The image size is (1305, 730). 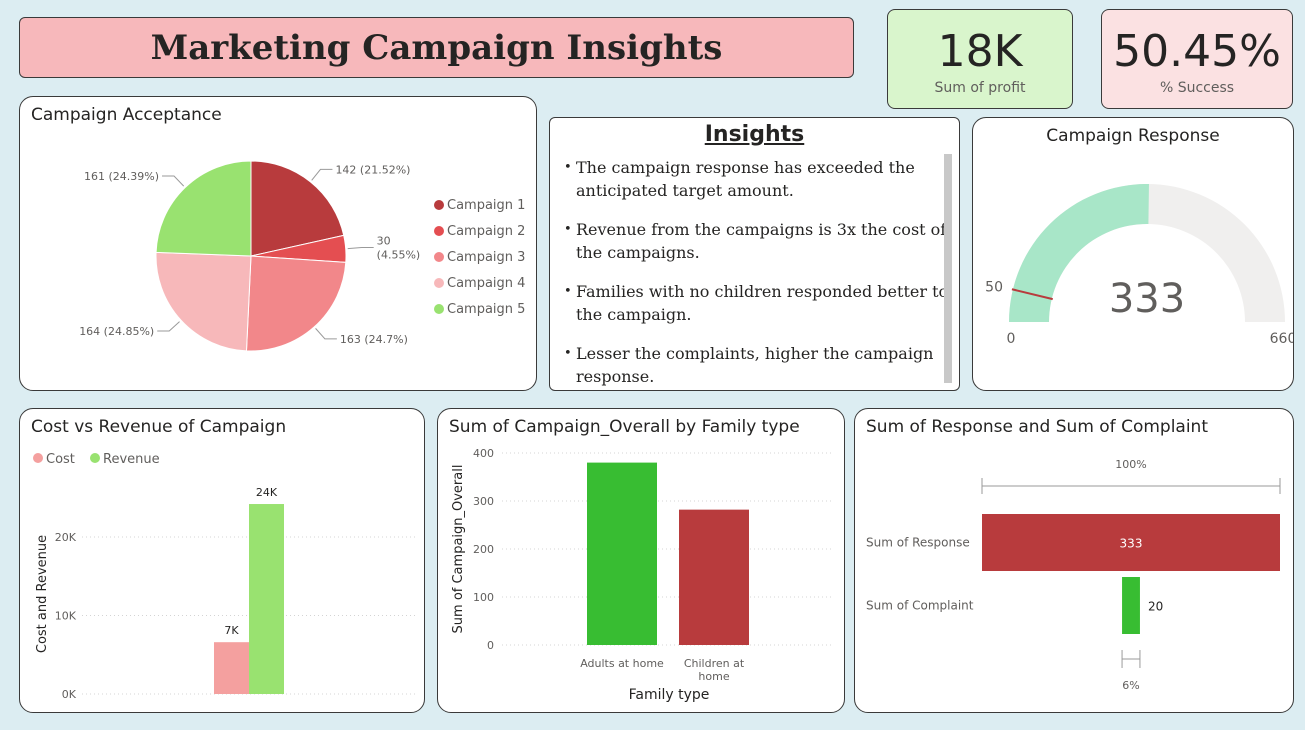 What do you see at coordinates (918, 543) in the screenshot?
I see `funnel-stage-label: Sum of Response` at bounding box center [918, 543].